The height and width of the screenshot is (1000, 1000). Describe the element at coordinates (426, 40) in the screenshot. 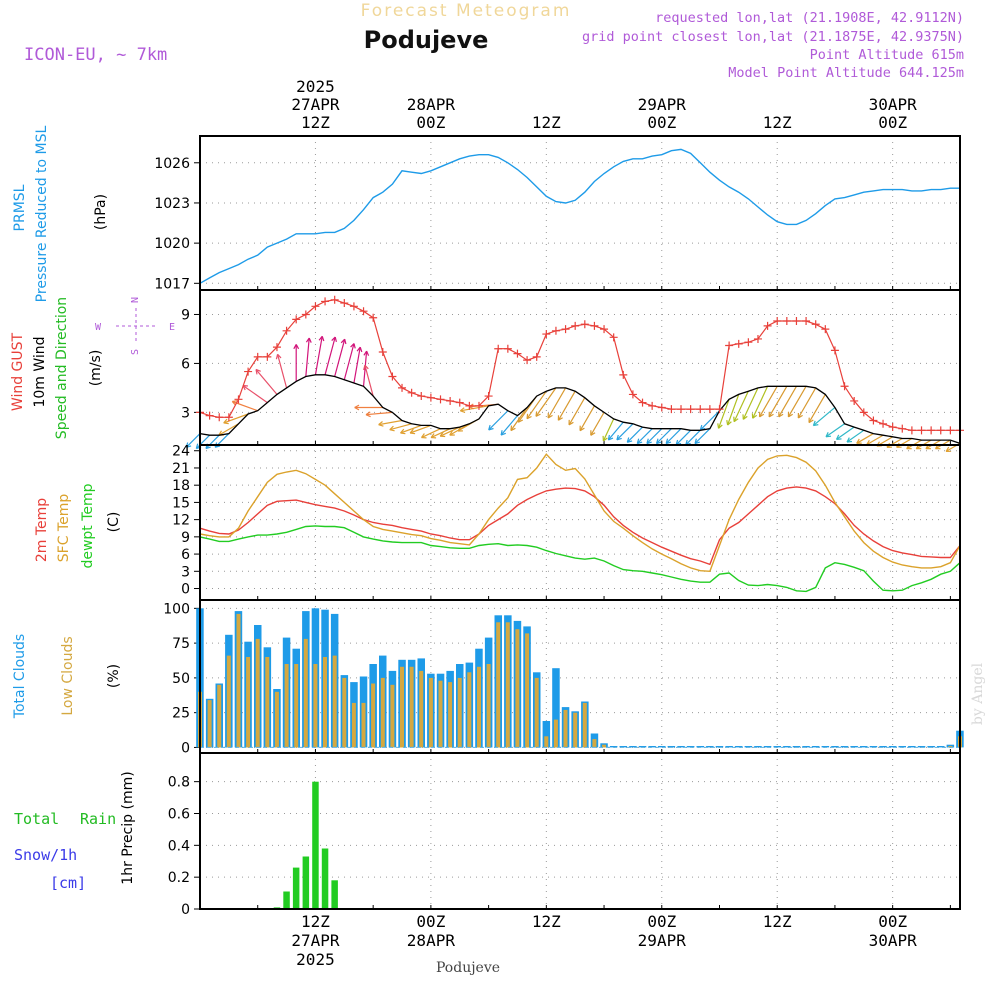

I see `location-title: Podujeve` at that location.